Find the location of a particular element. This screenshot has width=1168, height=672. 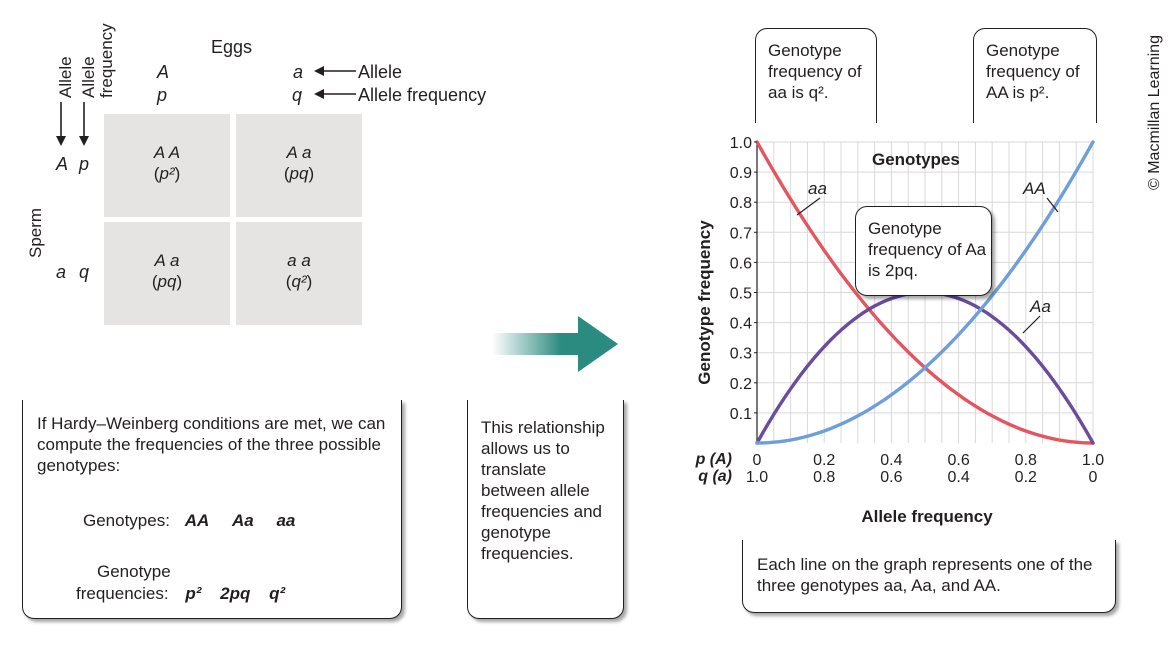

y-tick-label: 1.0 is located at coordinates (741, 143).